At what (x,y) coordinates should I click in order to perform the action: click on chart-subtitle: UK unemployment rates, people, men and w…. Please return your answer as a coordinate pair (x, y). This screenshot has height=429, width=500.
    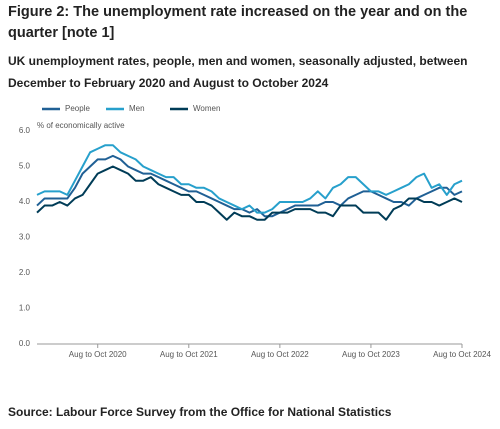
    Looking at the image, I should click on (238, 72).